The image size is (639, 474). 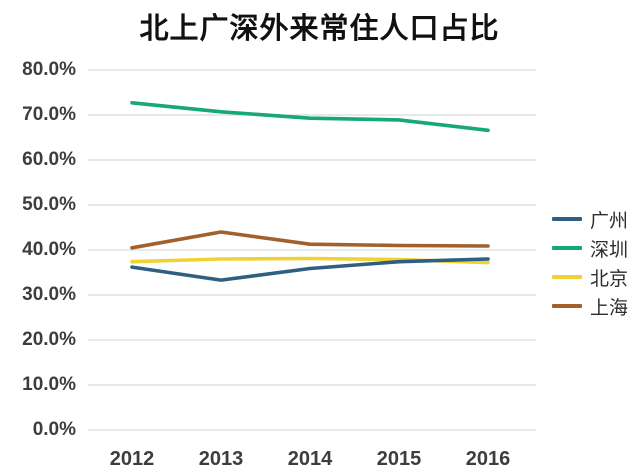 I want to click on x-tick-label: 2014, so click(x=310, y=459).